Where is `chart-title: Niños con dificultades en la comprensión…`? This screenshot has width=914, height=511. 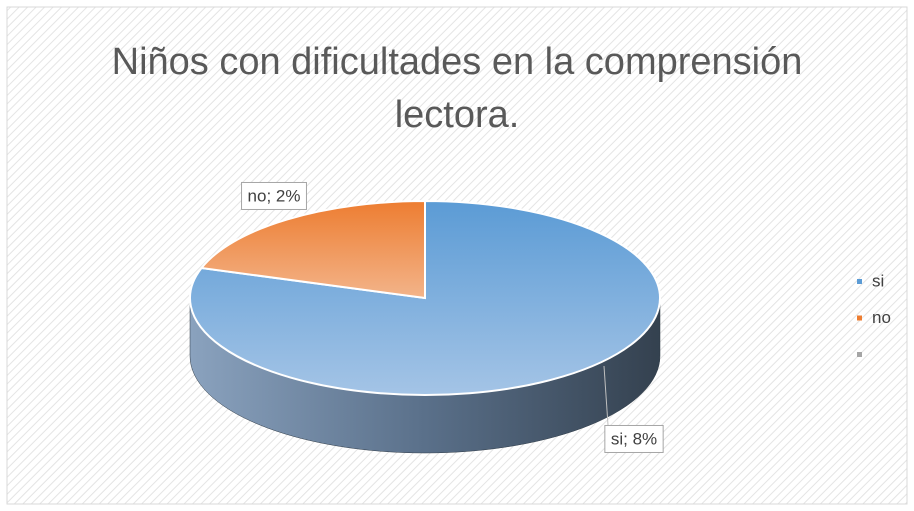
chart-title: Niños con dificultades en la comprensión… is located at coordinates (457, 88).